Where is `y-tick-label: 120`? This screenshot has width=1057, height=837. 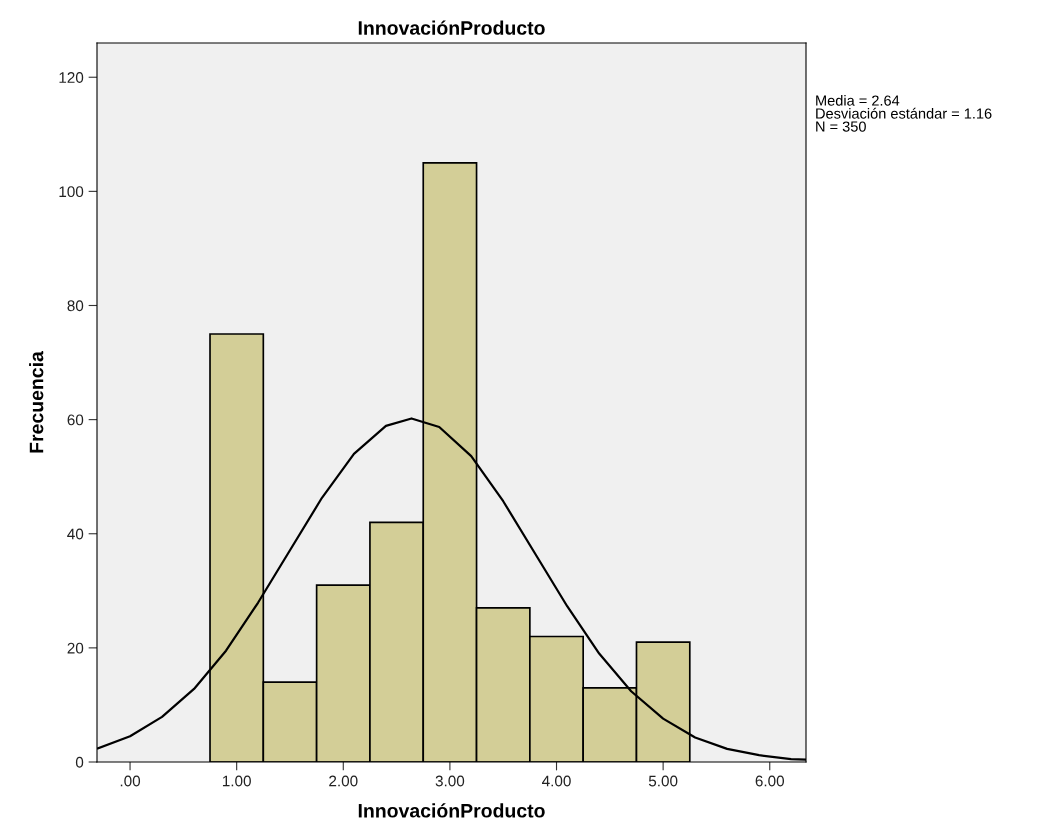 y-tick-label: 120 is located at coordinates (71, 77).